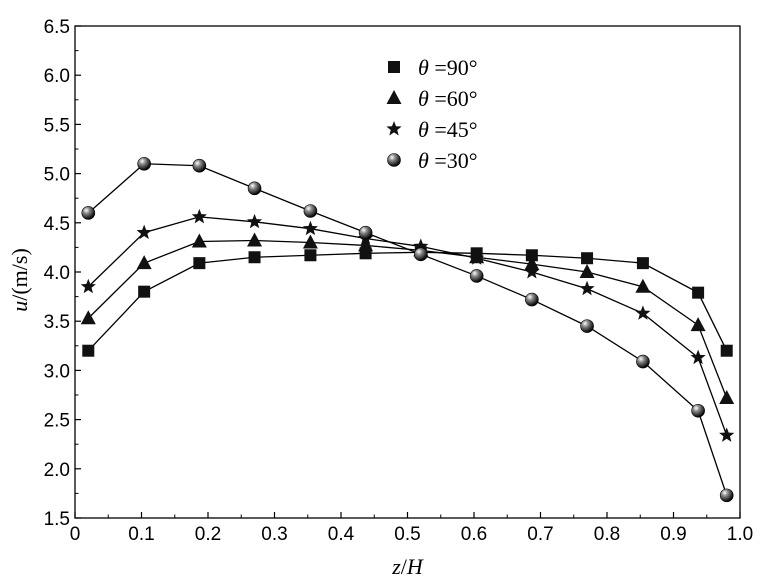  I want to click on legend-marker-sphere, so click(394, 160).